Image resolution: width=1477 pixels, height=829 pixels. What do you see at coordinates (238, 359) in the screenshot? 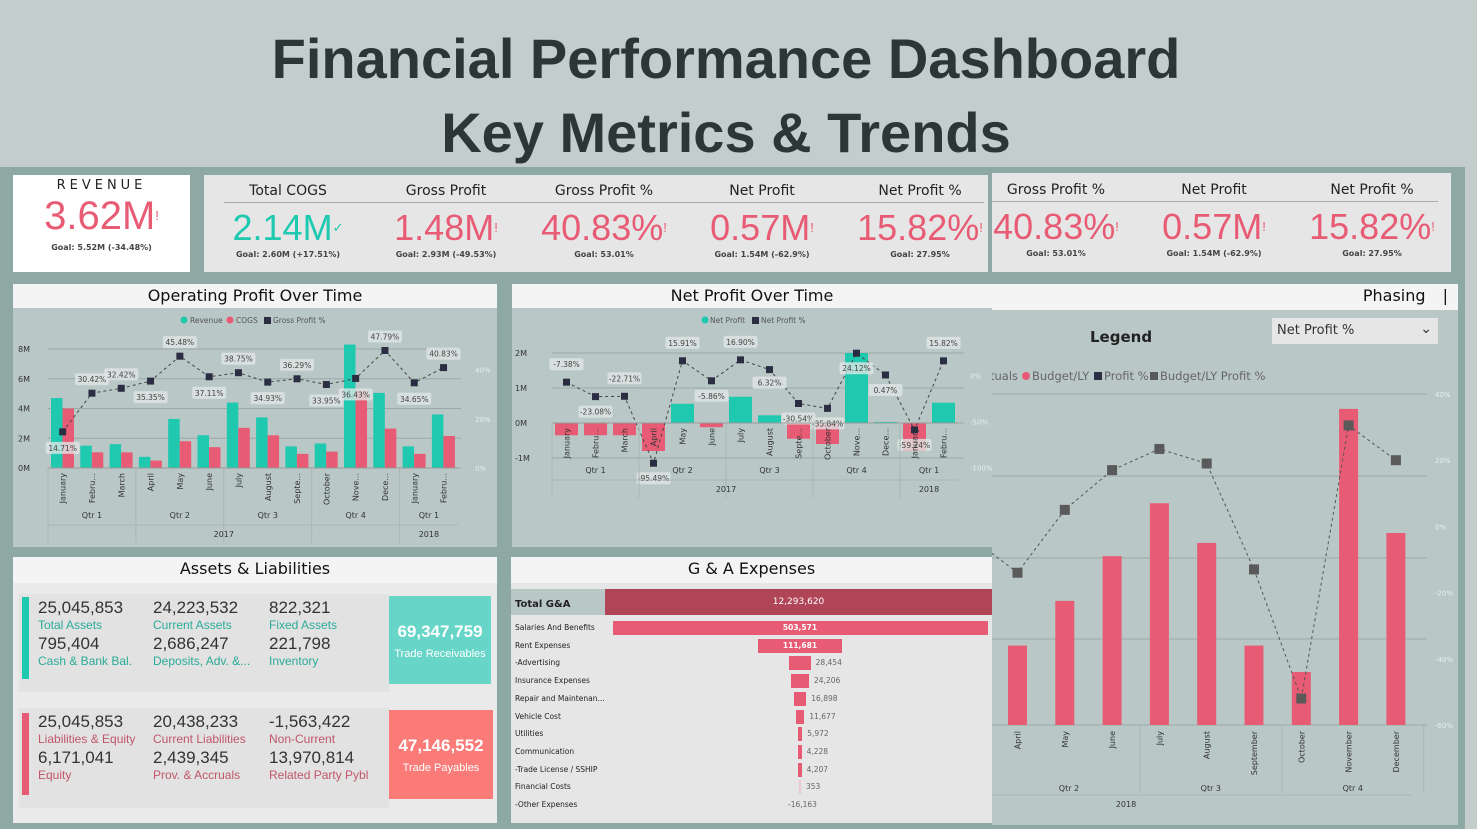
I see `data-label-text: 38.75%` at bounding box center [238, 359].